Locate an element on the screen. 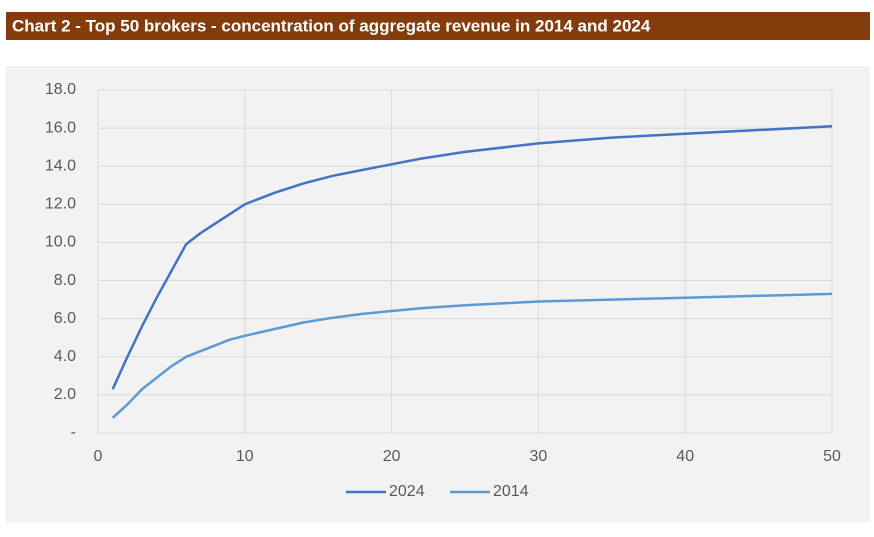  y-tick-label: - is located at coordinates (73, 432).